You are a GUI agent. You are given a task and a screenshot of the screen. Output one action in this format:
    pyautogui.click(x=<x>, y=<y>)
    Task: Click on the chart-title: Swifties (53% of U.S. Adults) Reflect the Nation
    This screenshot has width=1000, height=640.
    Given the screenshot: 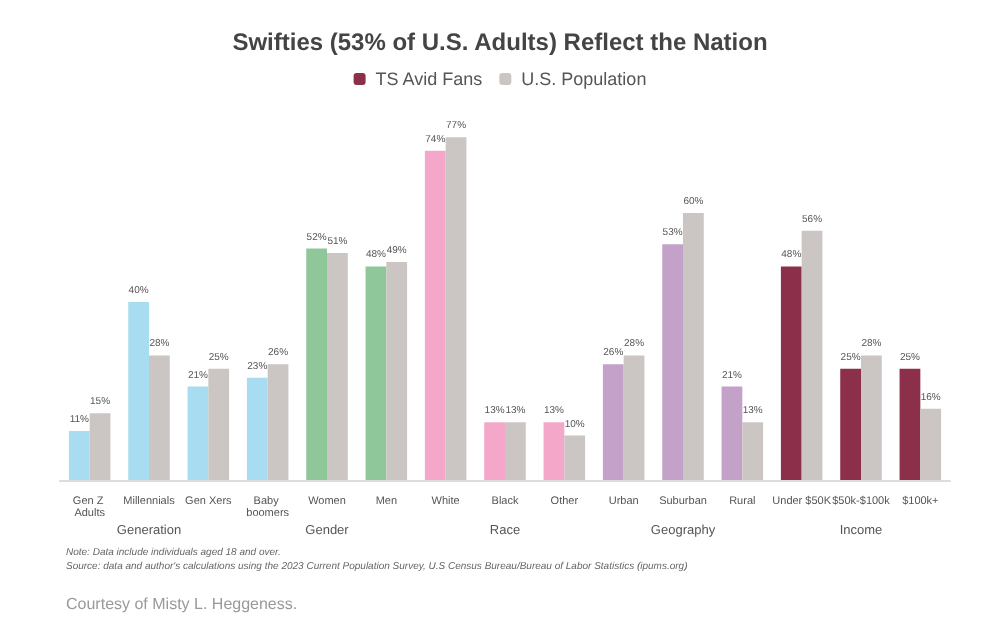 What is the action you would take?
    pyautogui.click(x=500, y=42)
    